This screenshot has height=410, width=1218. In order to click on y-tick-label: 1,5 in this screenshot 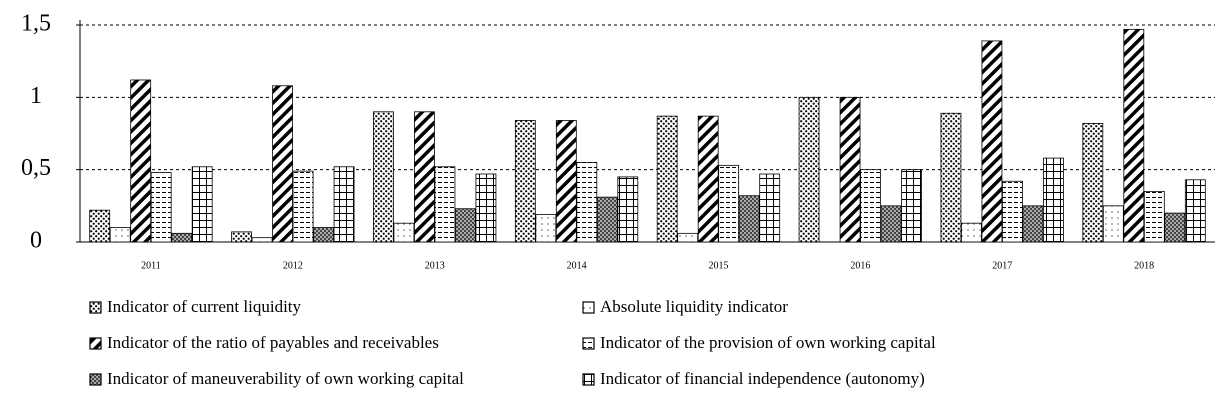, I will do `click(36, 24)`.